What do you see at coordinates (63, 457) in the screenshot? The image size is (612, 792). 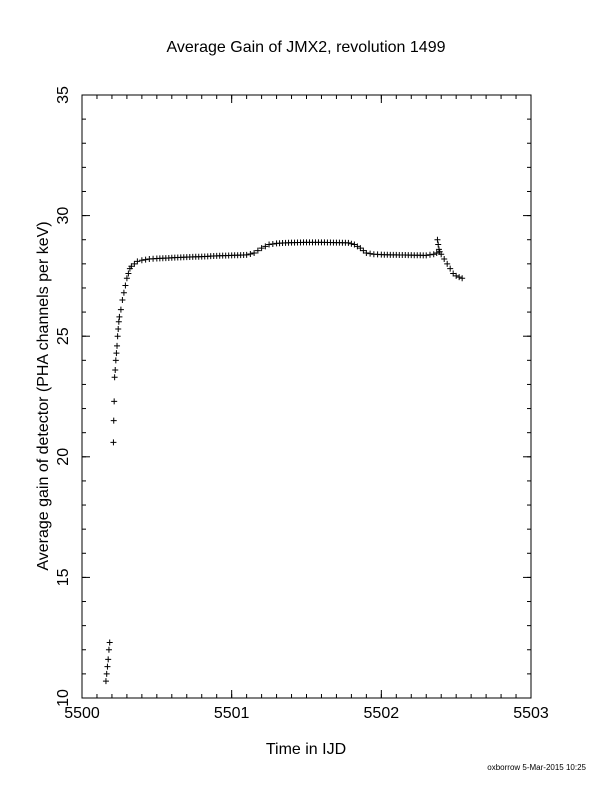 I see `y-tick-label: 20` at bounding box center [63, 457].